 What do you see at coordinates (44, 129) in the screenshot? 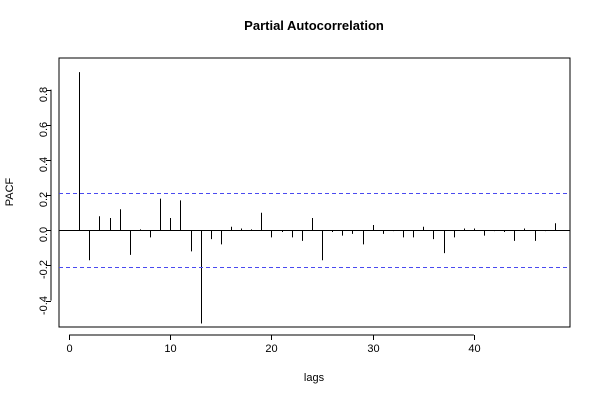
I see `y-tick-label: 0.6` at bounding box center [44, 129].